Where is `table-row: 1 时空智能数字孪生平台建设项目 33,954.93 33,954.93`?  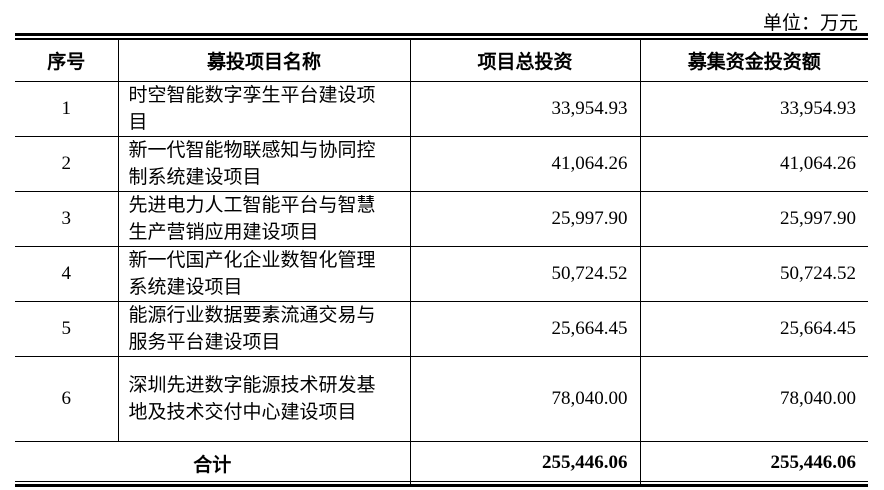 table-row: 1 时空智能数字孪生平台建设项目 33,954.93 33,954.93 is located at coordinates (441, 109).